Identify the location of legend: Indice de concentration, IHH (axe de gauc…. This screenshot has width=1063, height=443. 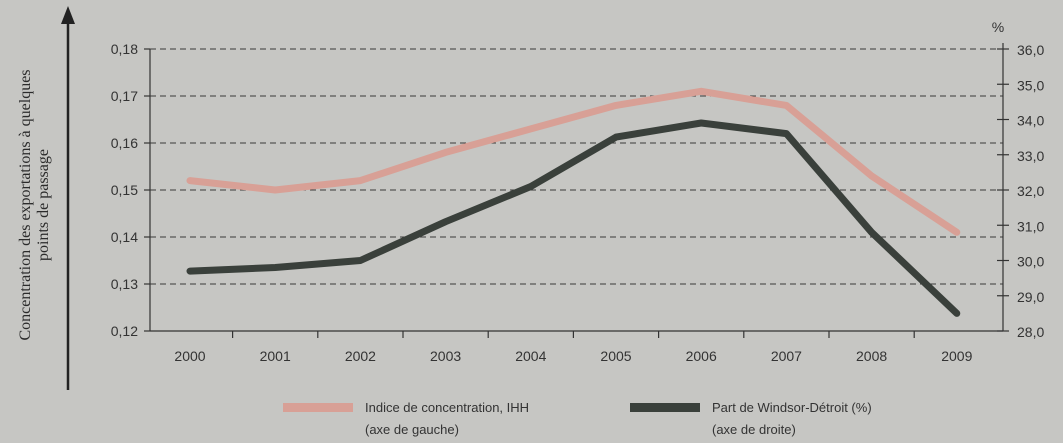
(577, 418).